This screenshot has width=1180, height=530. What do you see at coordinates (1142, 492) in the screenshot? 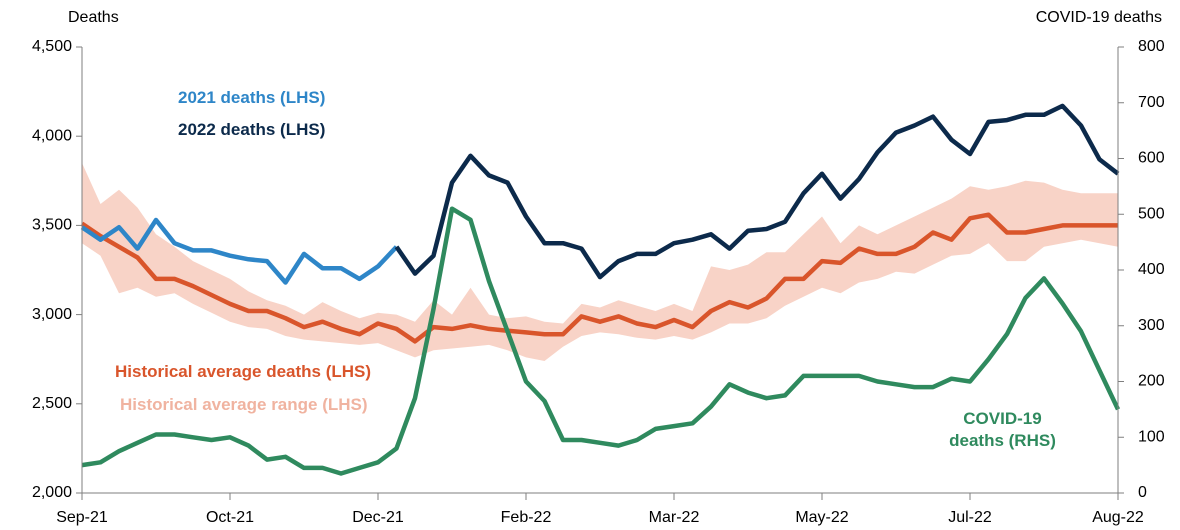
I see `y2-tick-label: 0` at bounding box center [1142, 492].